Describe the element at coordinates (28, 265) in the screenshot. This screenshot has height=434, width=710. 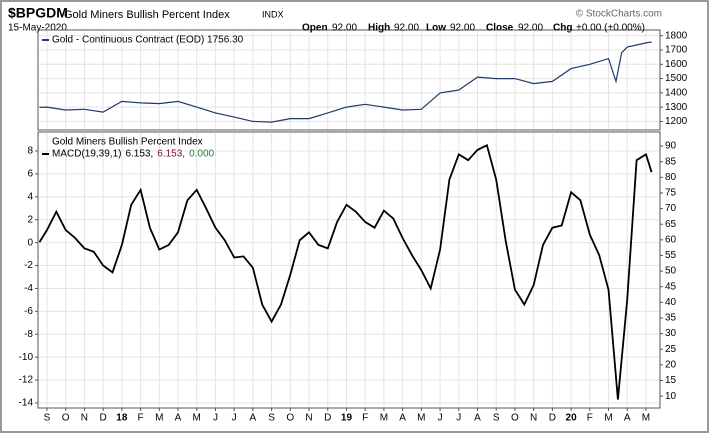
I see `y-tick-label: -2` at that location.